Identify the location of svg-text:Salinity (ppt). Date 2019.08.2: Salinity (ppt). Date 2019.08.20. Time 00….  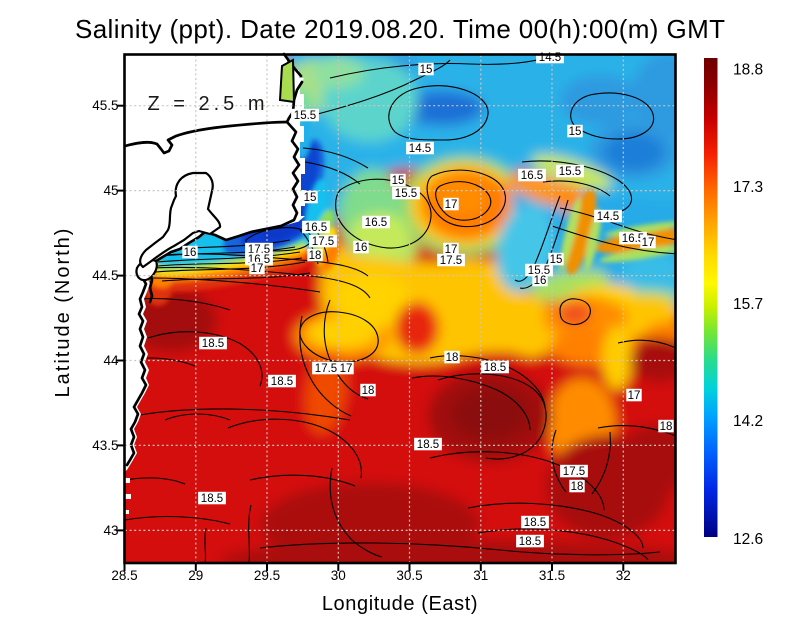
(400, 29).